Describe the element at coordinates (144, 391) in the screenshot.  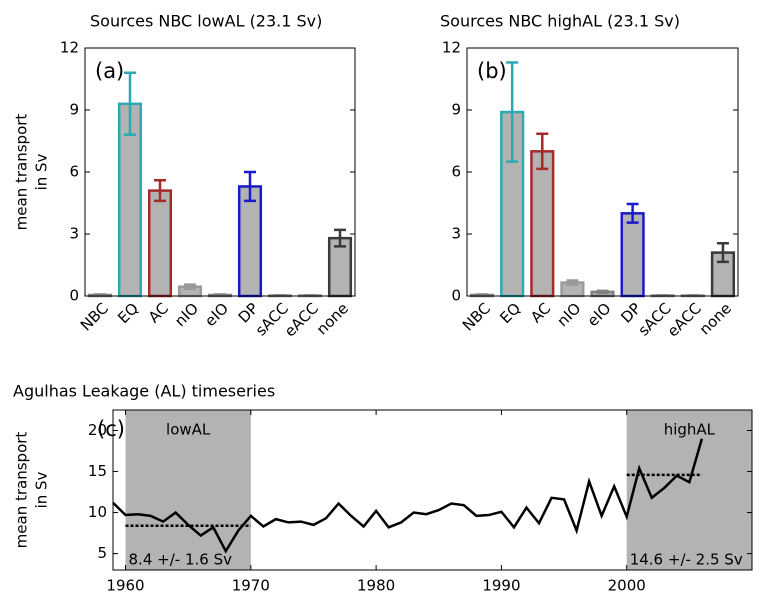
I see `chart-title: Agulhas Leakage (AL) timeseries` at that location.